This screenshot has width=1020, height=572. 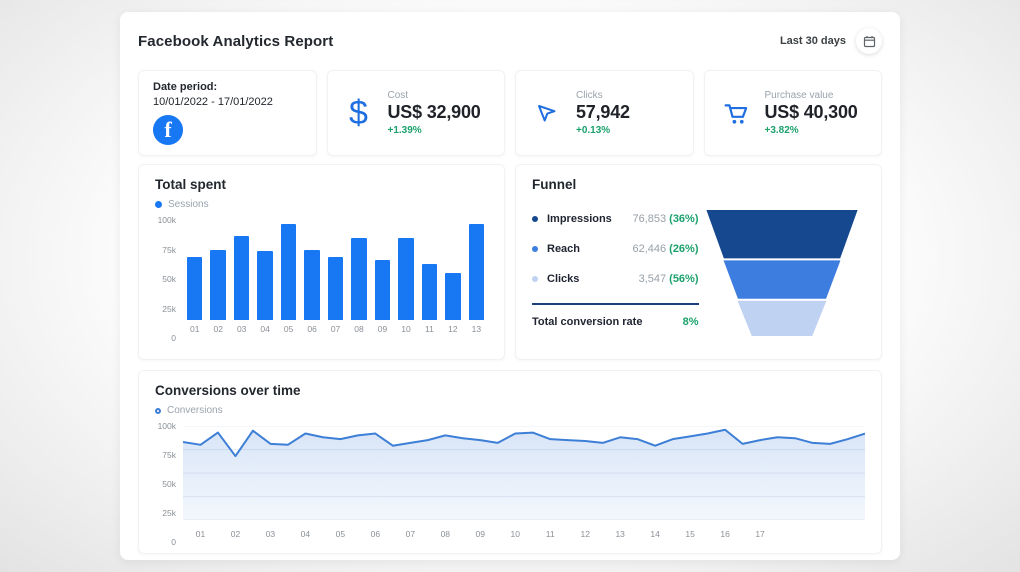 What do you see at coordinates (554, 184) in the screenshot?
I see `funnel-title: Funnel` at bounding box center [554, 184].